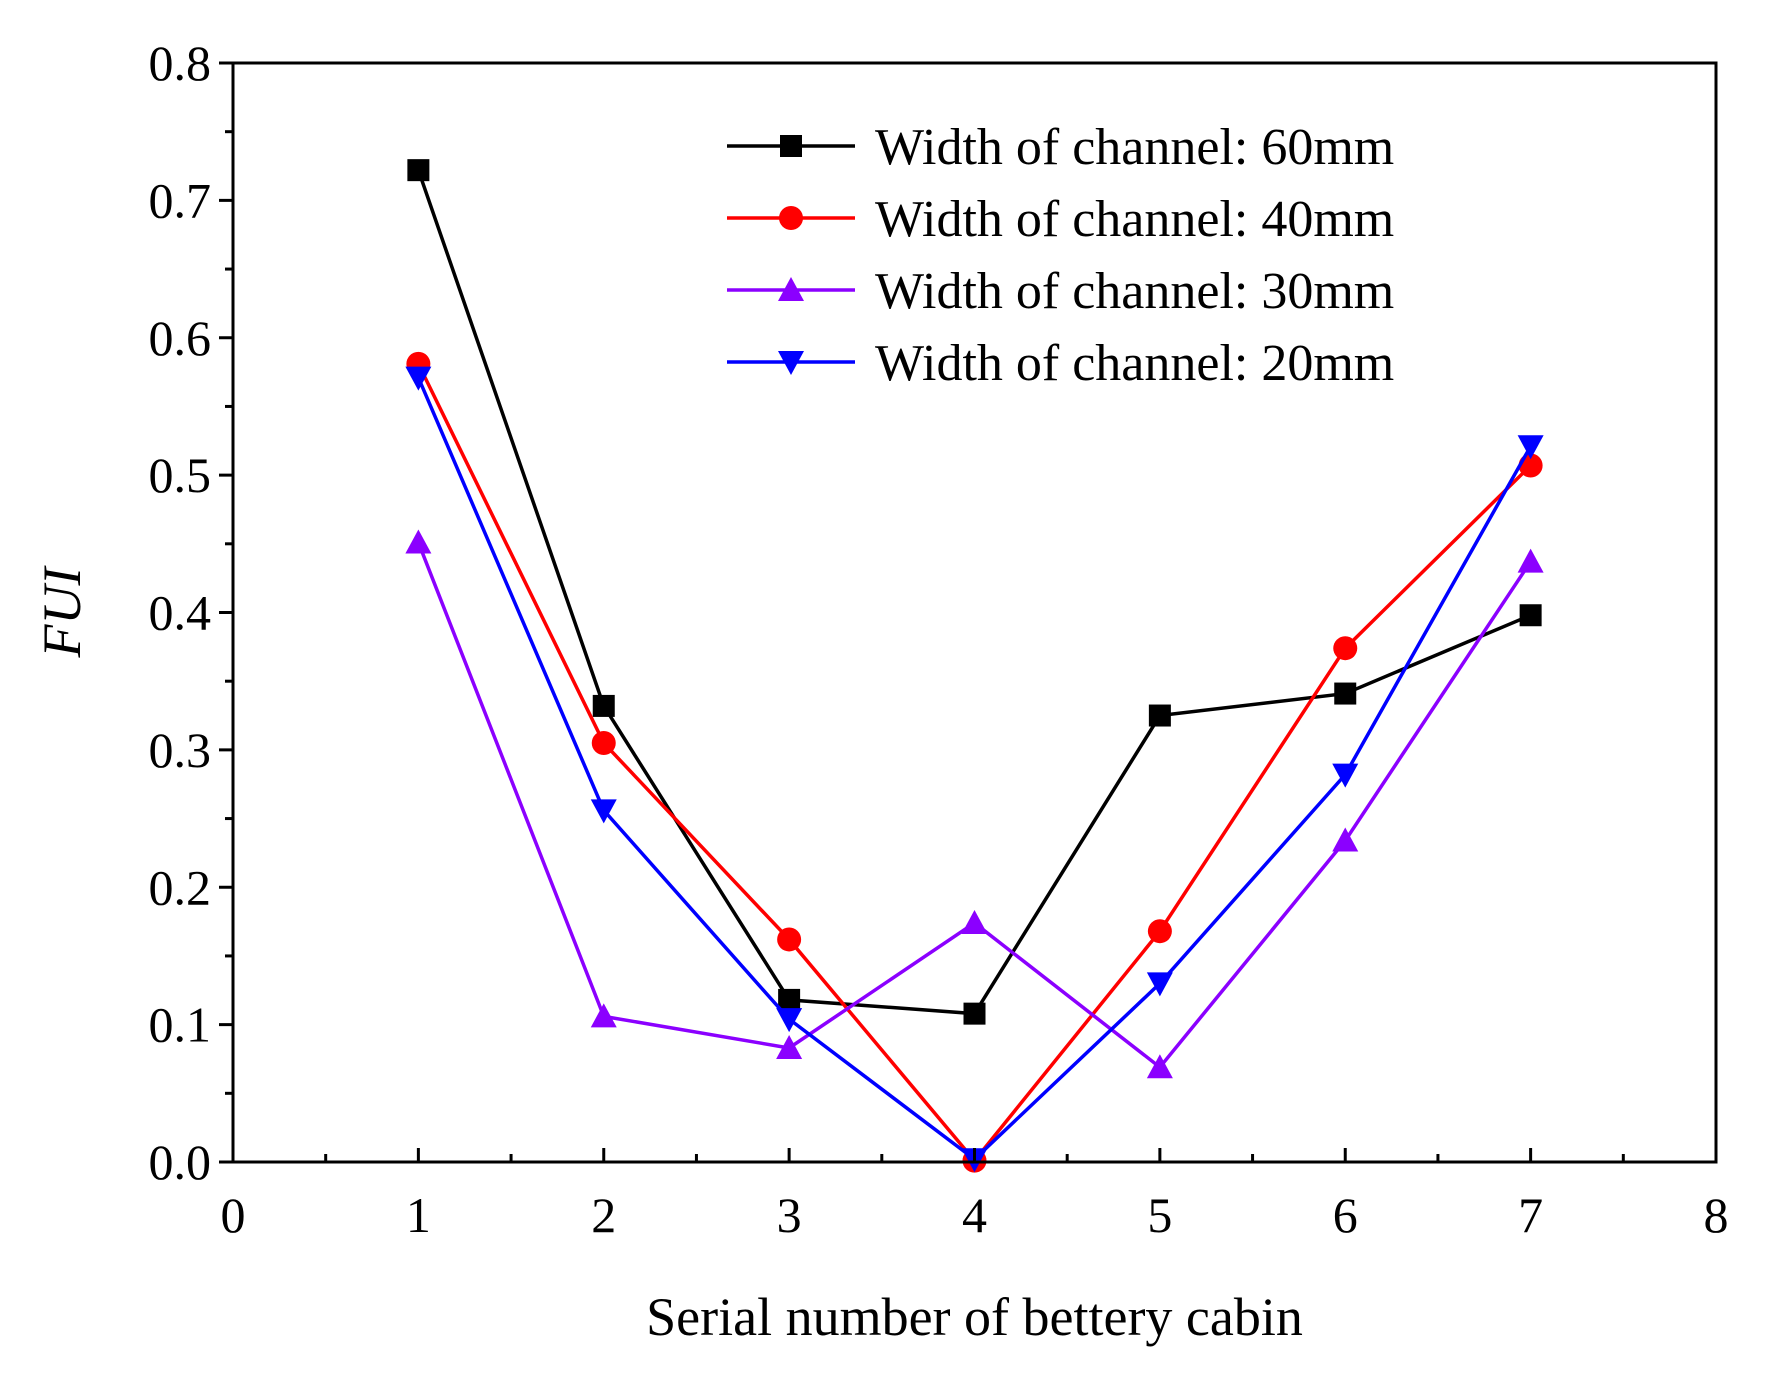 The width and height of the screenshot is (1789, 1378). I want to click on y-tick-label: 0.5, so click(180, 475).